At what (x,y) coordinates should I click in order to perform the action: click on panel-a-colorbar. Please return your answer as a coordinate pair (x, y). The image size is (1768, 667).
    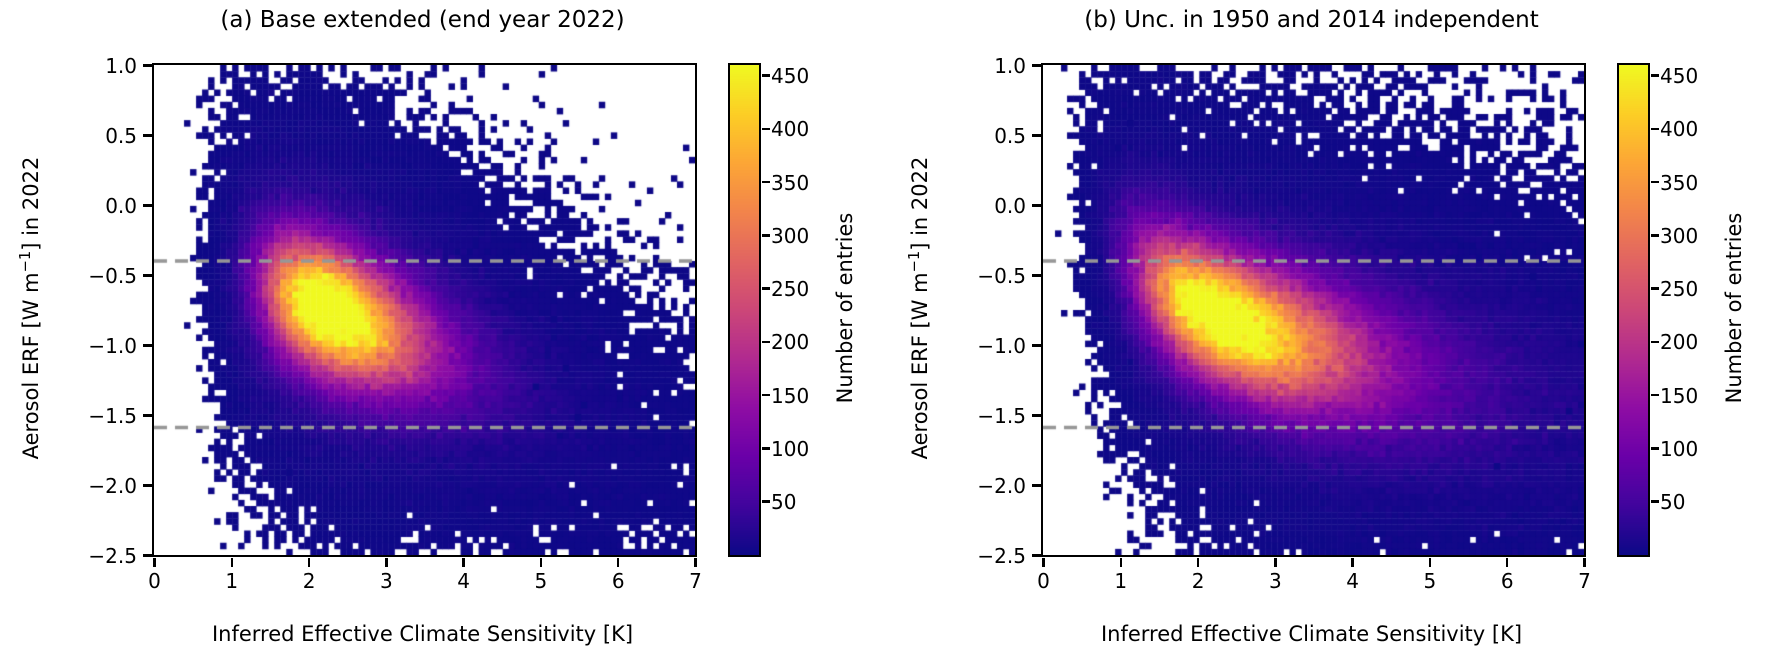
    Looking at the image, I should click on (749, 310).